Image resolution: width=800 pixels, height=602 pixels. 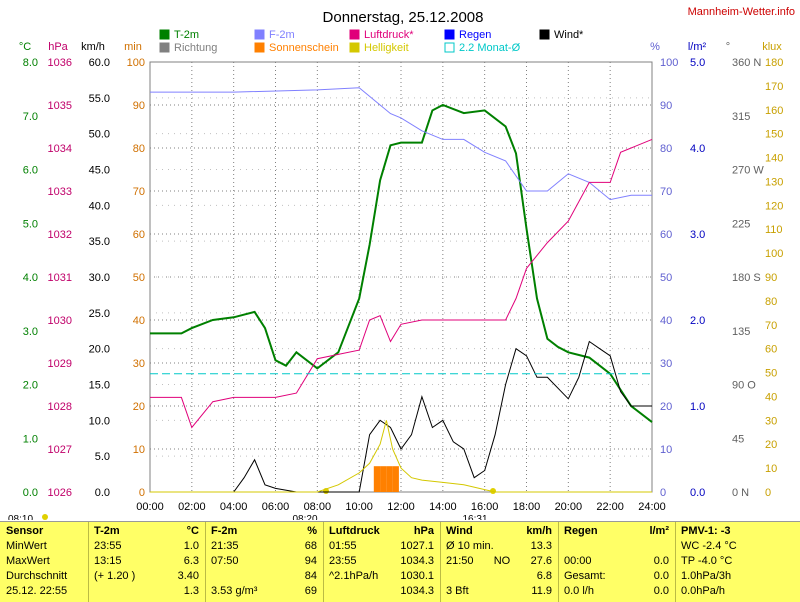 What do you see at coordinates (539, 531) in the screenshot?
I see `table-cell: km/h` at bounding box center [539, 531].